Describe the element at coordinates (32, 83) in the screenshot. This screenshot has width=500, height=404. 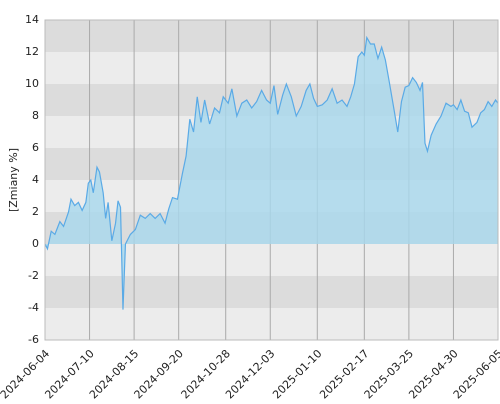
I see `y-tick-label: 10` at that location.